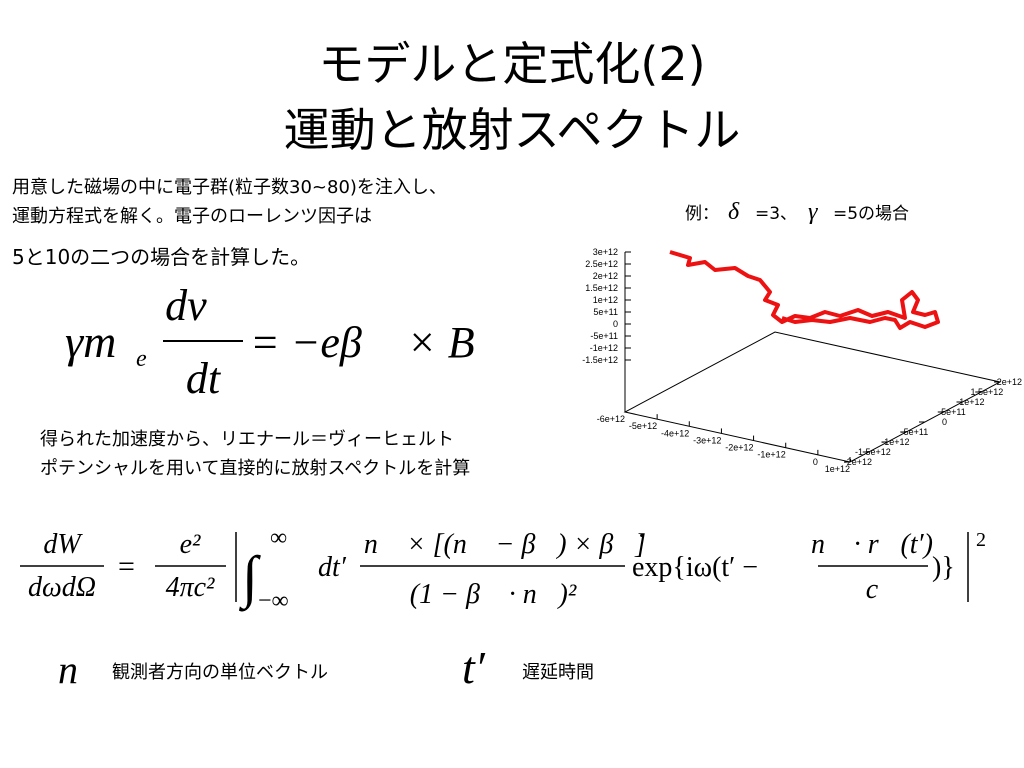 This screenshot has width=1024, height=768. I want to click on z-tick-label: 1.5e+12, so click(601, 288).